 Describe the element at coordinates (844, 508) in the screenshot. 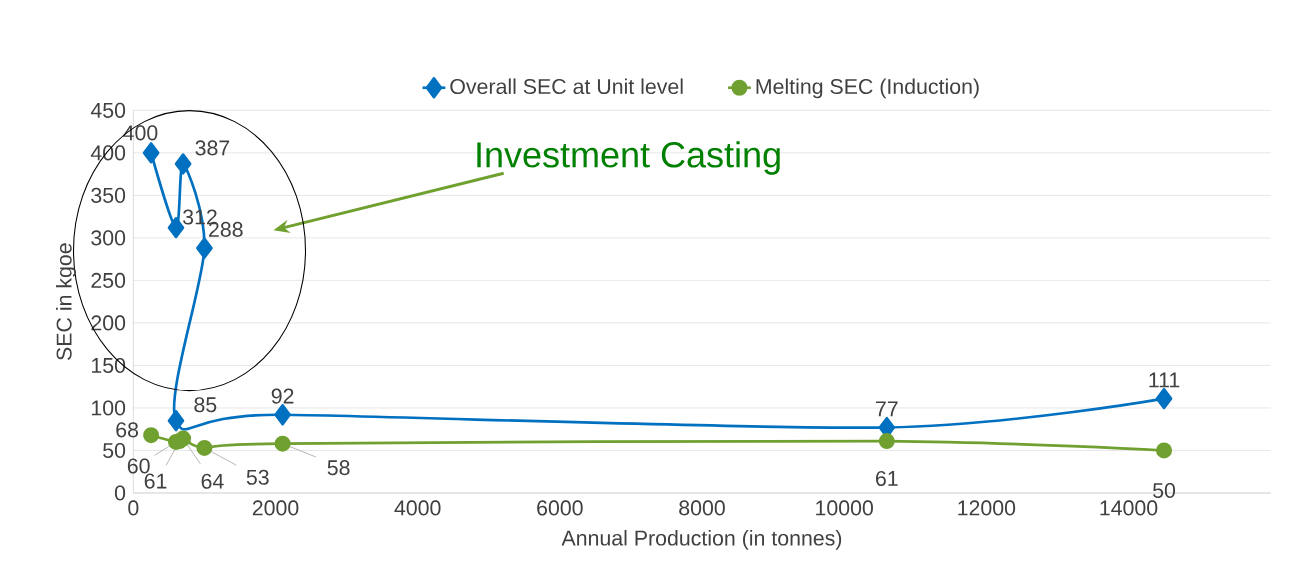

I see `x-tick-label: 10000` at that location.